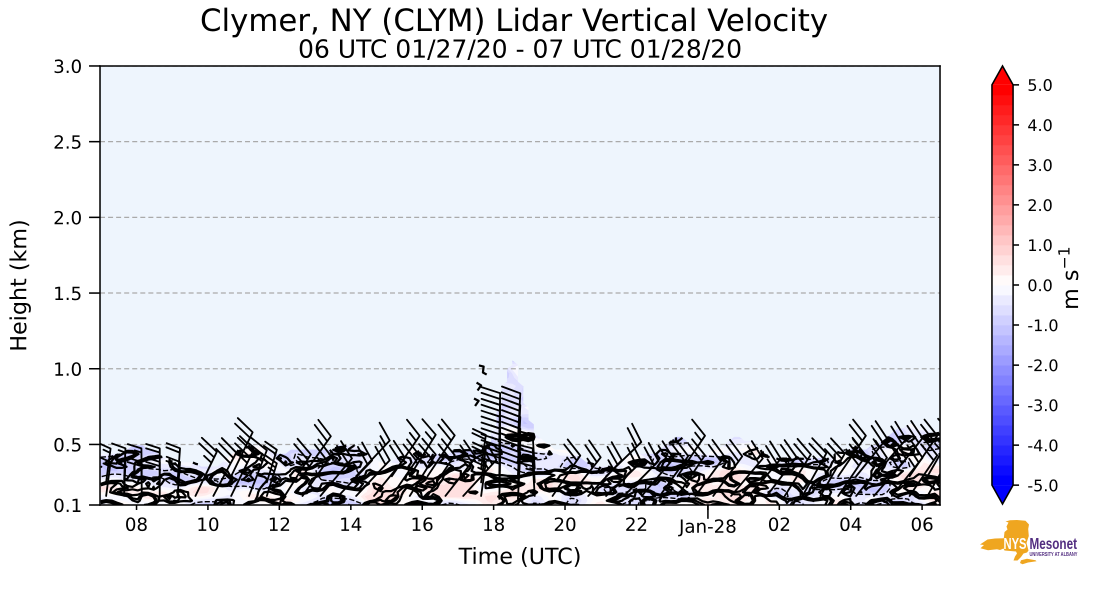 This screenshot has width=1101, height=605. What do you see at coordinates (1054, 555) in the screenshot?
I see `svg-text: UNIVERSITY AT ALBANY` at bounding box center [1054, 555].